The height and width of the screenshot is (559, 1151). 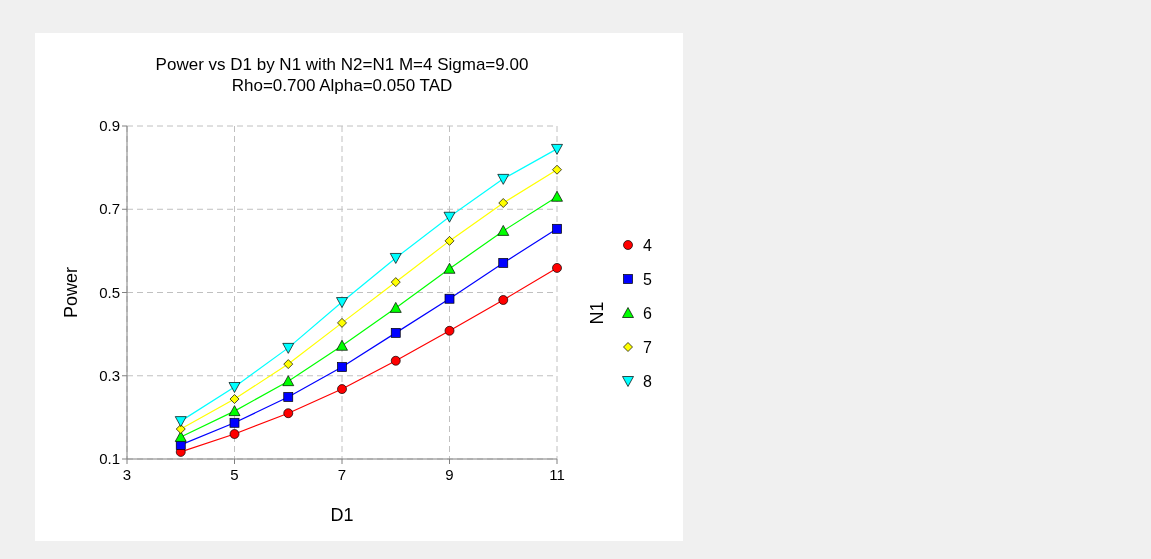 I want to click on y-tick-label: 0.3, so click(x=109, y=375).